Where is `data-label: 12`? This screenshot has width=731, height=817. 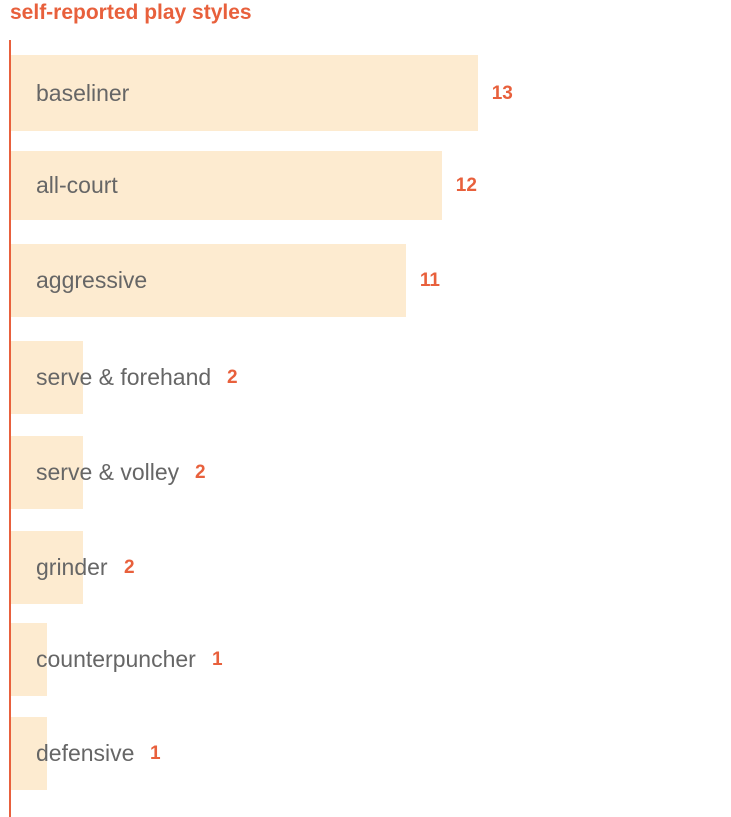 data-label: 12 is located at coordinates (466, 185).